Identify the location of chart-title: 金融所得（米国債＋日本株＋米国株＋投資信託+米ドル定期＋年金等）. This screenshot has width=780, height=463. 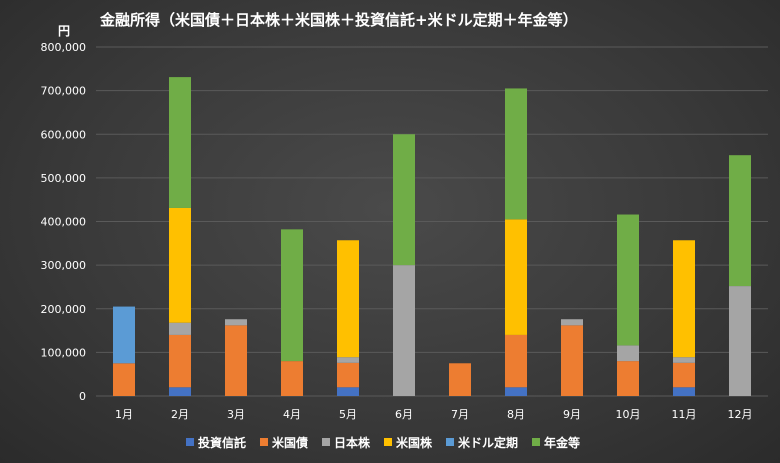
(338, 20).